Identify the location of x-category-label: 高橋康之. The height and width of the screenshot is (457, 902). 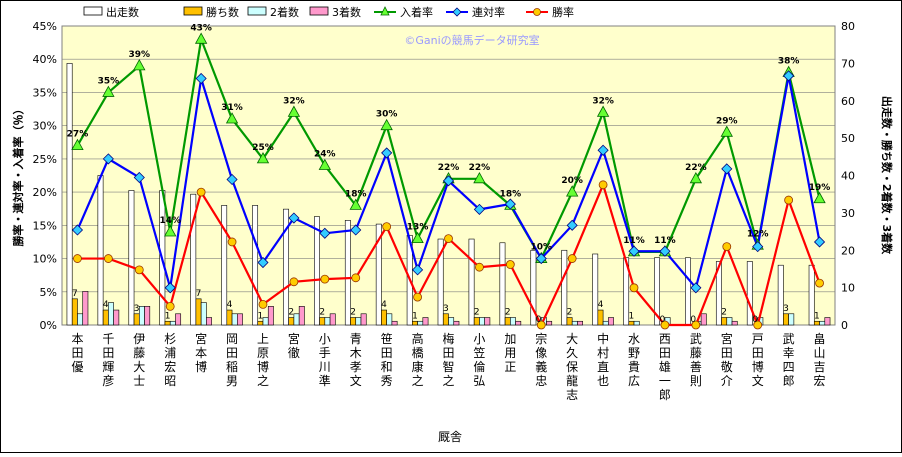
(418, 359).